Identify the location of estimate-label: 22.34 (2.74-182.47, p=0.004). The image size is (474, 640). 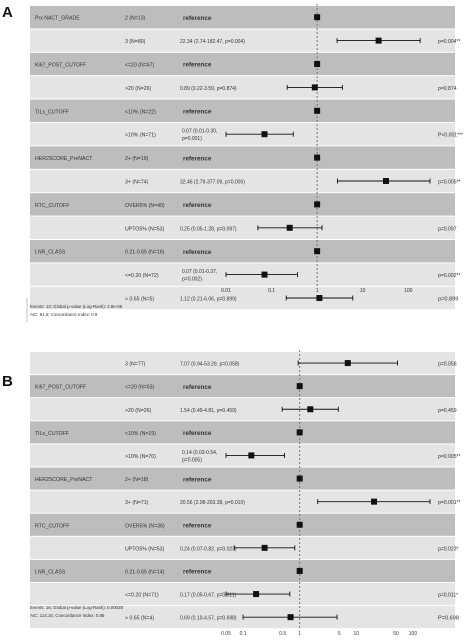
(212, 42).